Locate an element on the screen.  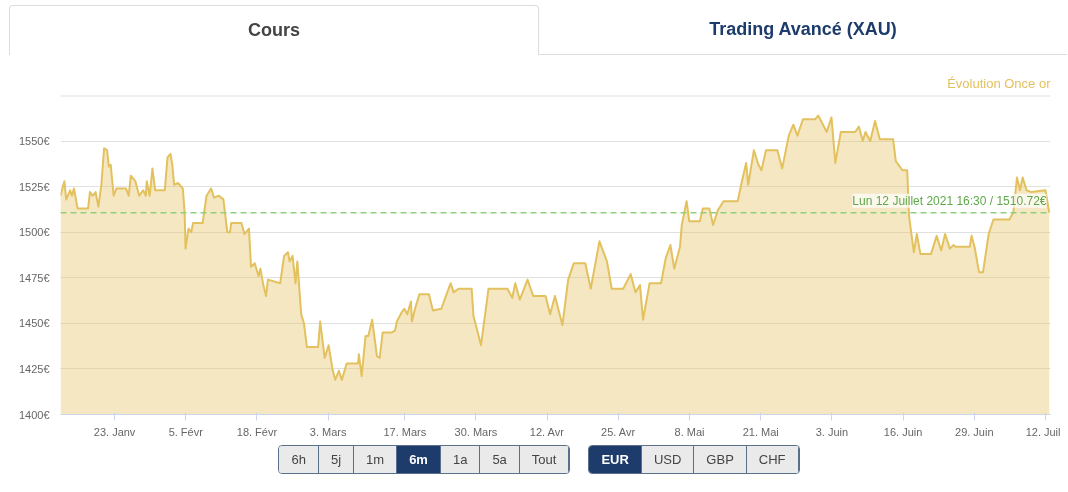
text: Trading Avancé (XAU) is located at coordinates (803, 30).